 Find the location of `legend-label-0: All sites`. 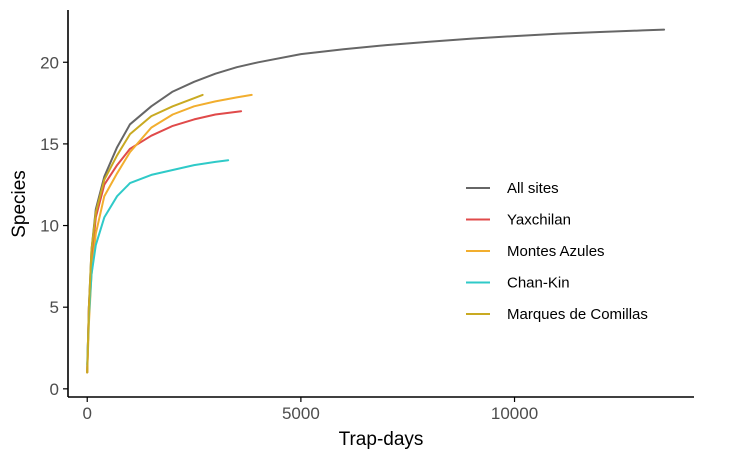

legend-label-0: All sites is located at coordinates (533, 188).